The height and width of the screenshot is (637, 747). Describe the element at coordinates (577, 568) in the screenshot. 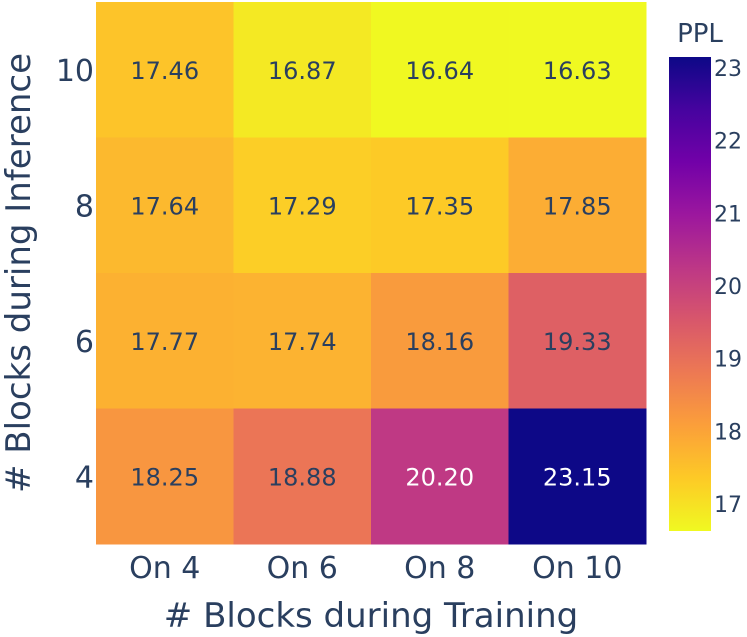

I see `x-tick-label: On 10` at that location.